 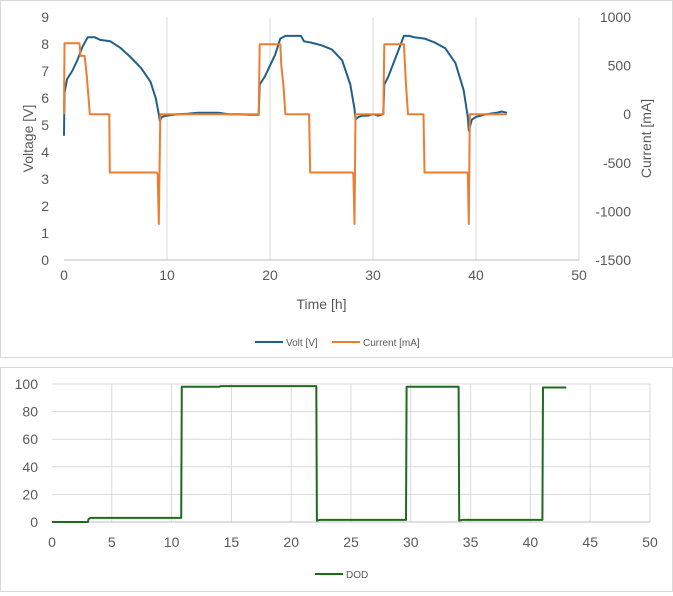 What do you see at coordinates (471, 542) in the screenshot?
I see `x-tick-label: 35` at bounding box center [471, 542].